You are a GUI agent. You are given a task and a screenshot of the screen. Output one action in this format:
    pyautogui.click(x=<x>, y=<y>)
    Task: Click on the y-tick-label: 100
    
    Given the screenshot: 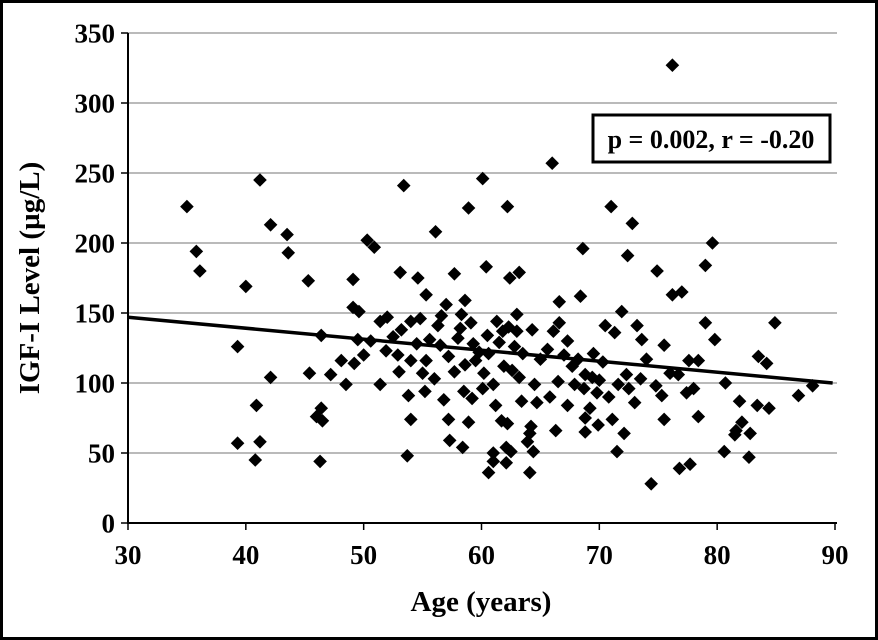 What is the action you would take?
    pyautogui.click(x=95, y=384)
    